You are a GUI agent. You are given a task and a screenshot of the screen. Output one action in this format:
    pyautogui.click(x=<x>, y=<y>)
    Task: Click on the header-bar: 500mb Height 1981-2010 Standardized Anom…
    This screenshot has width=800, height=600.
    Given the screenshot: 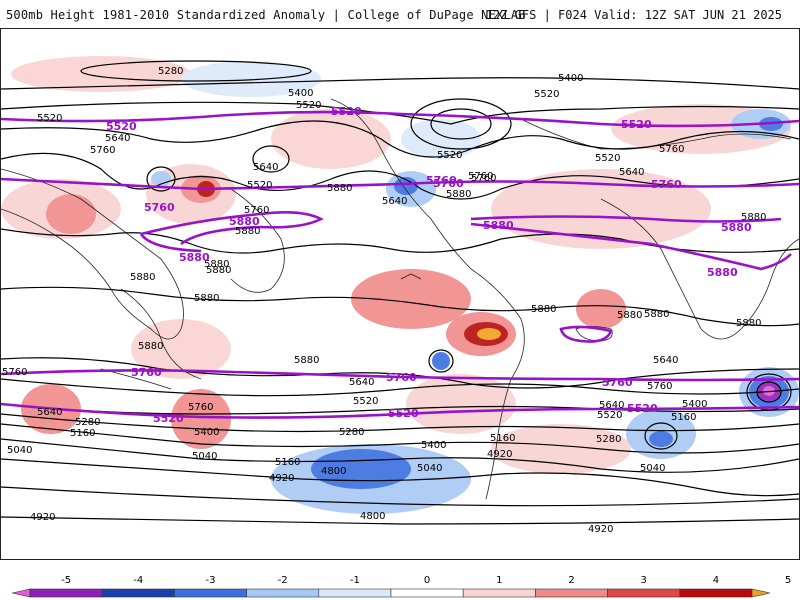 What is the action you would take?
    pyautogui.click(x=400, y=14)
    